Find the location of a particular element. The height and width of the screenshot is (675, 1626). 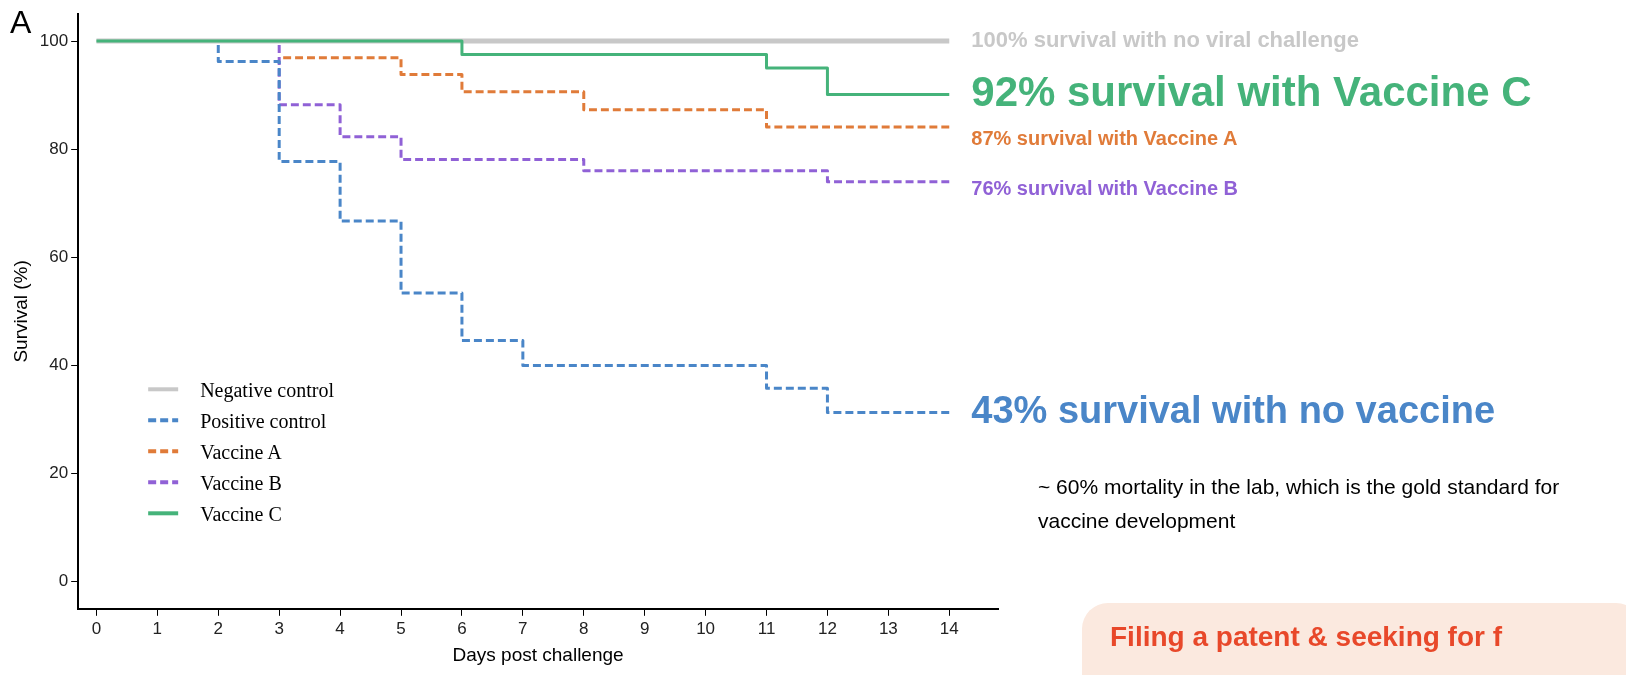

y-tick-label: 40 is located at coordinates (59, 365).